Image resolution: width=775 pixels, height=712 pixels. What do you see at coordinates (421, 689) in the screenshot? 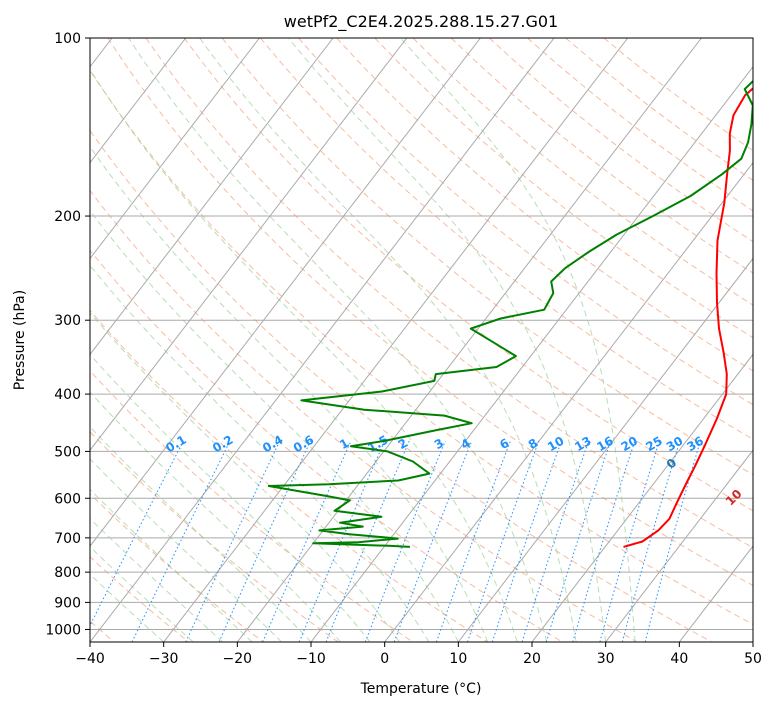
I see `x-axis-label: Temperature (°C)` at bounding box center [421, 689].